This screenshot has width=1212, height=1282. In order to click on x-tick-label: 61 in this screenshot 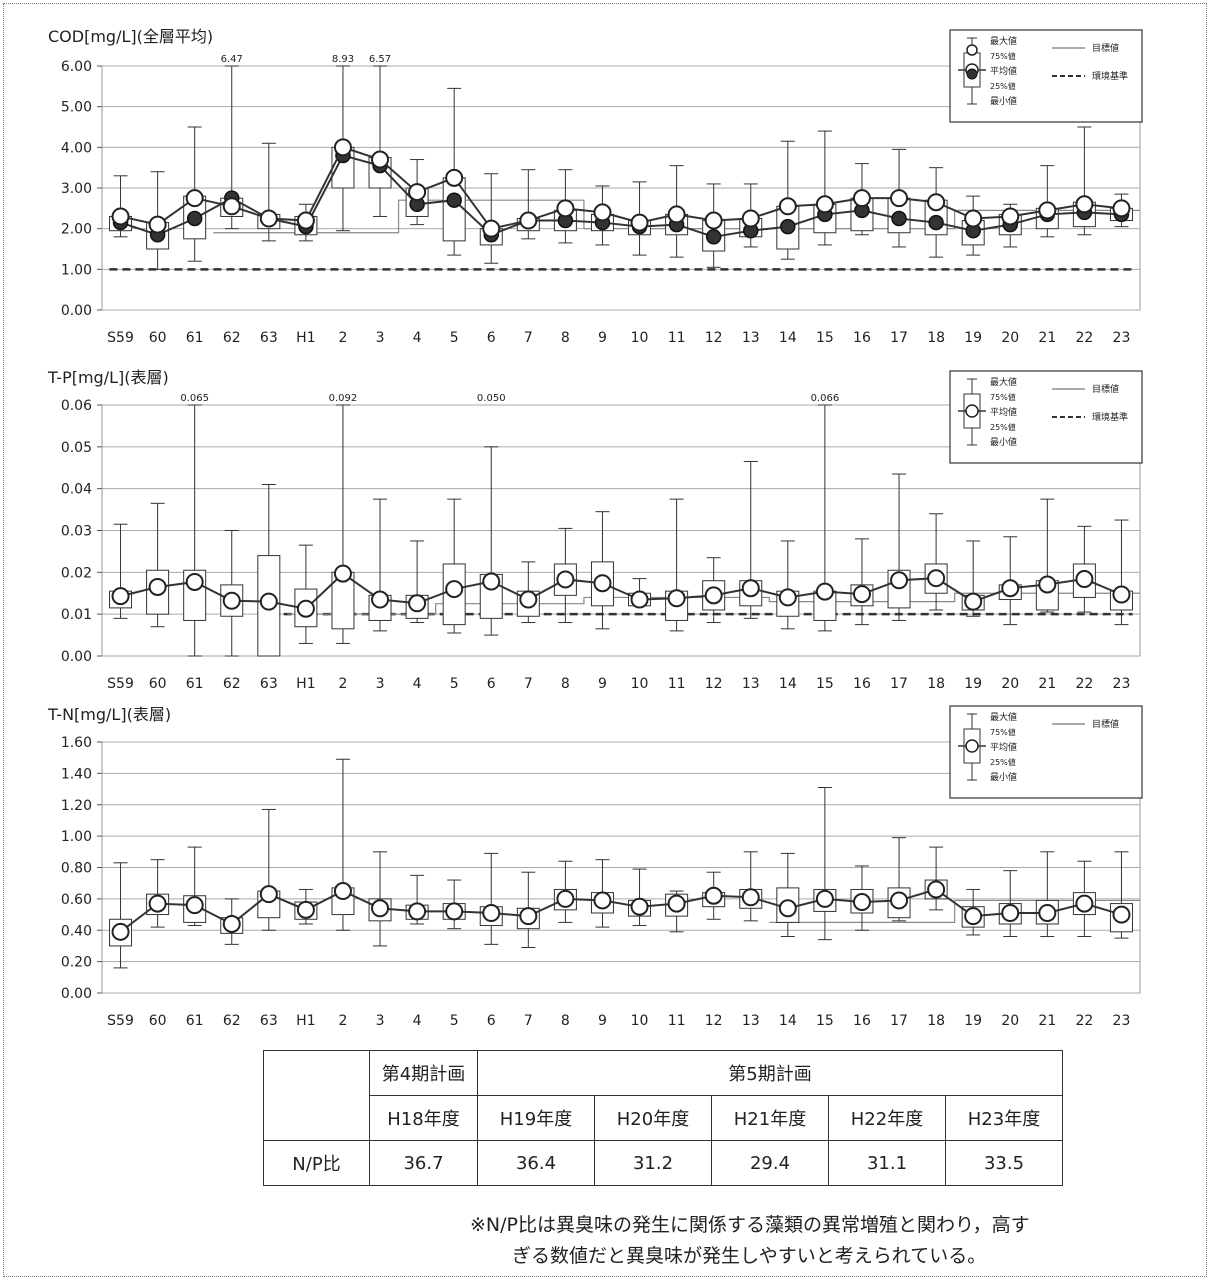, I will do `click(195, 684)`.